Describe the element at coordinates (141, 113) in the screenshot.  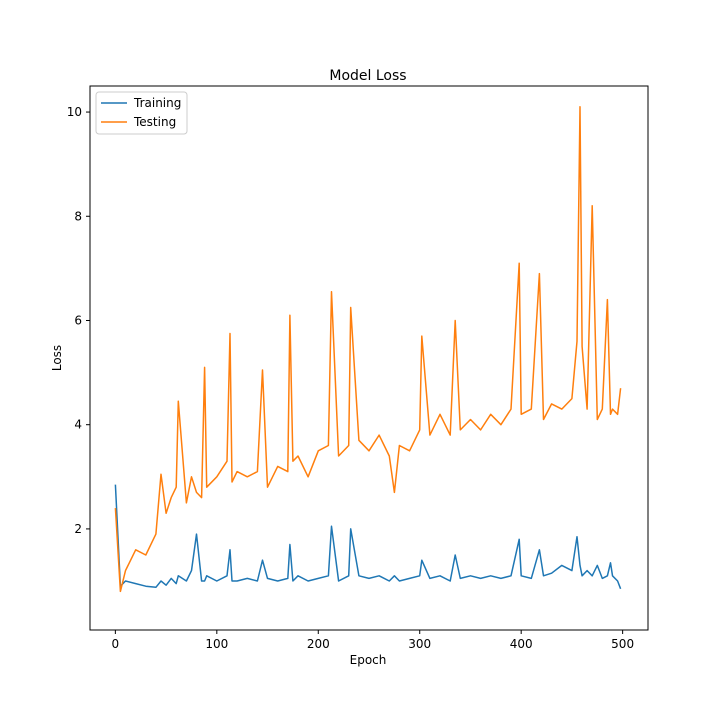
I see `legend: Training Testing` at that location.